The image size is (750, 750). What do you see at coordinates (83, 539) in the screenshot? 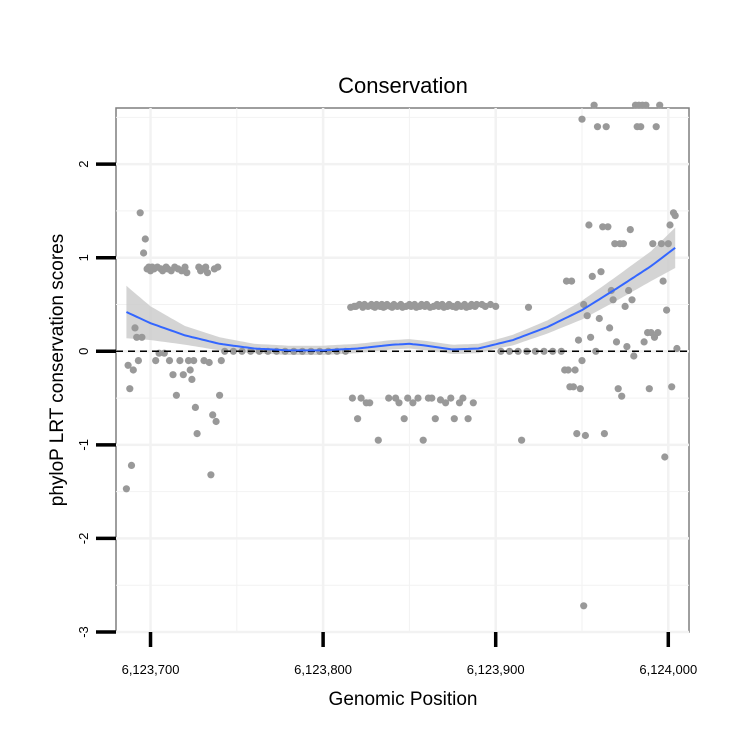
I see `y-tick-label: -2` at bounding box center [83, 539].